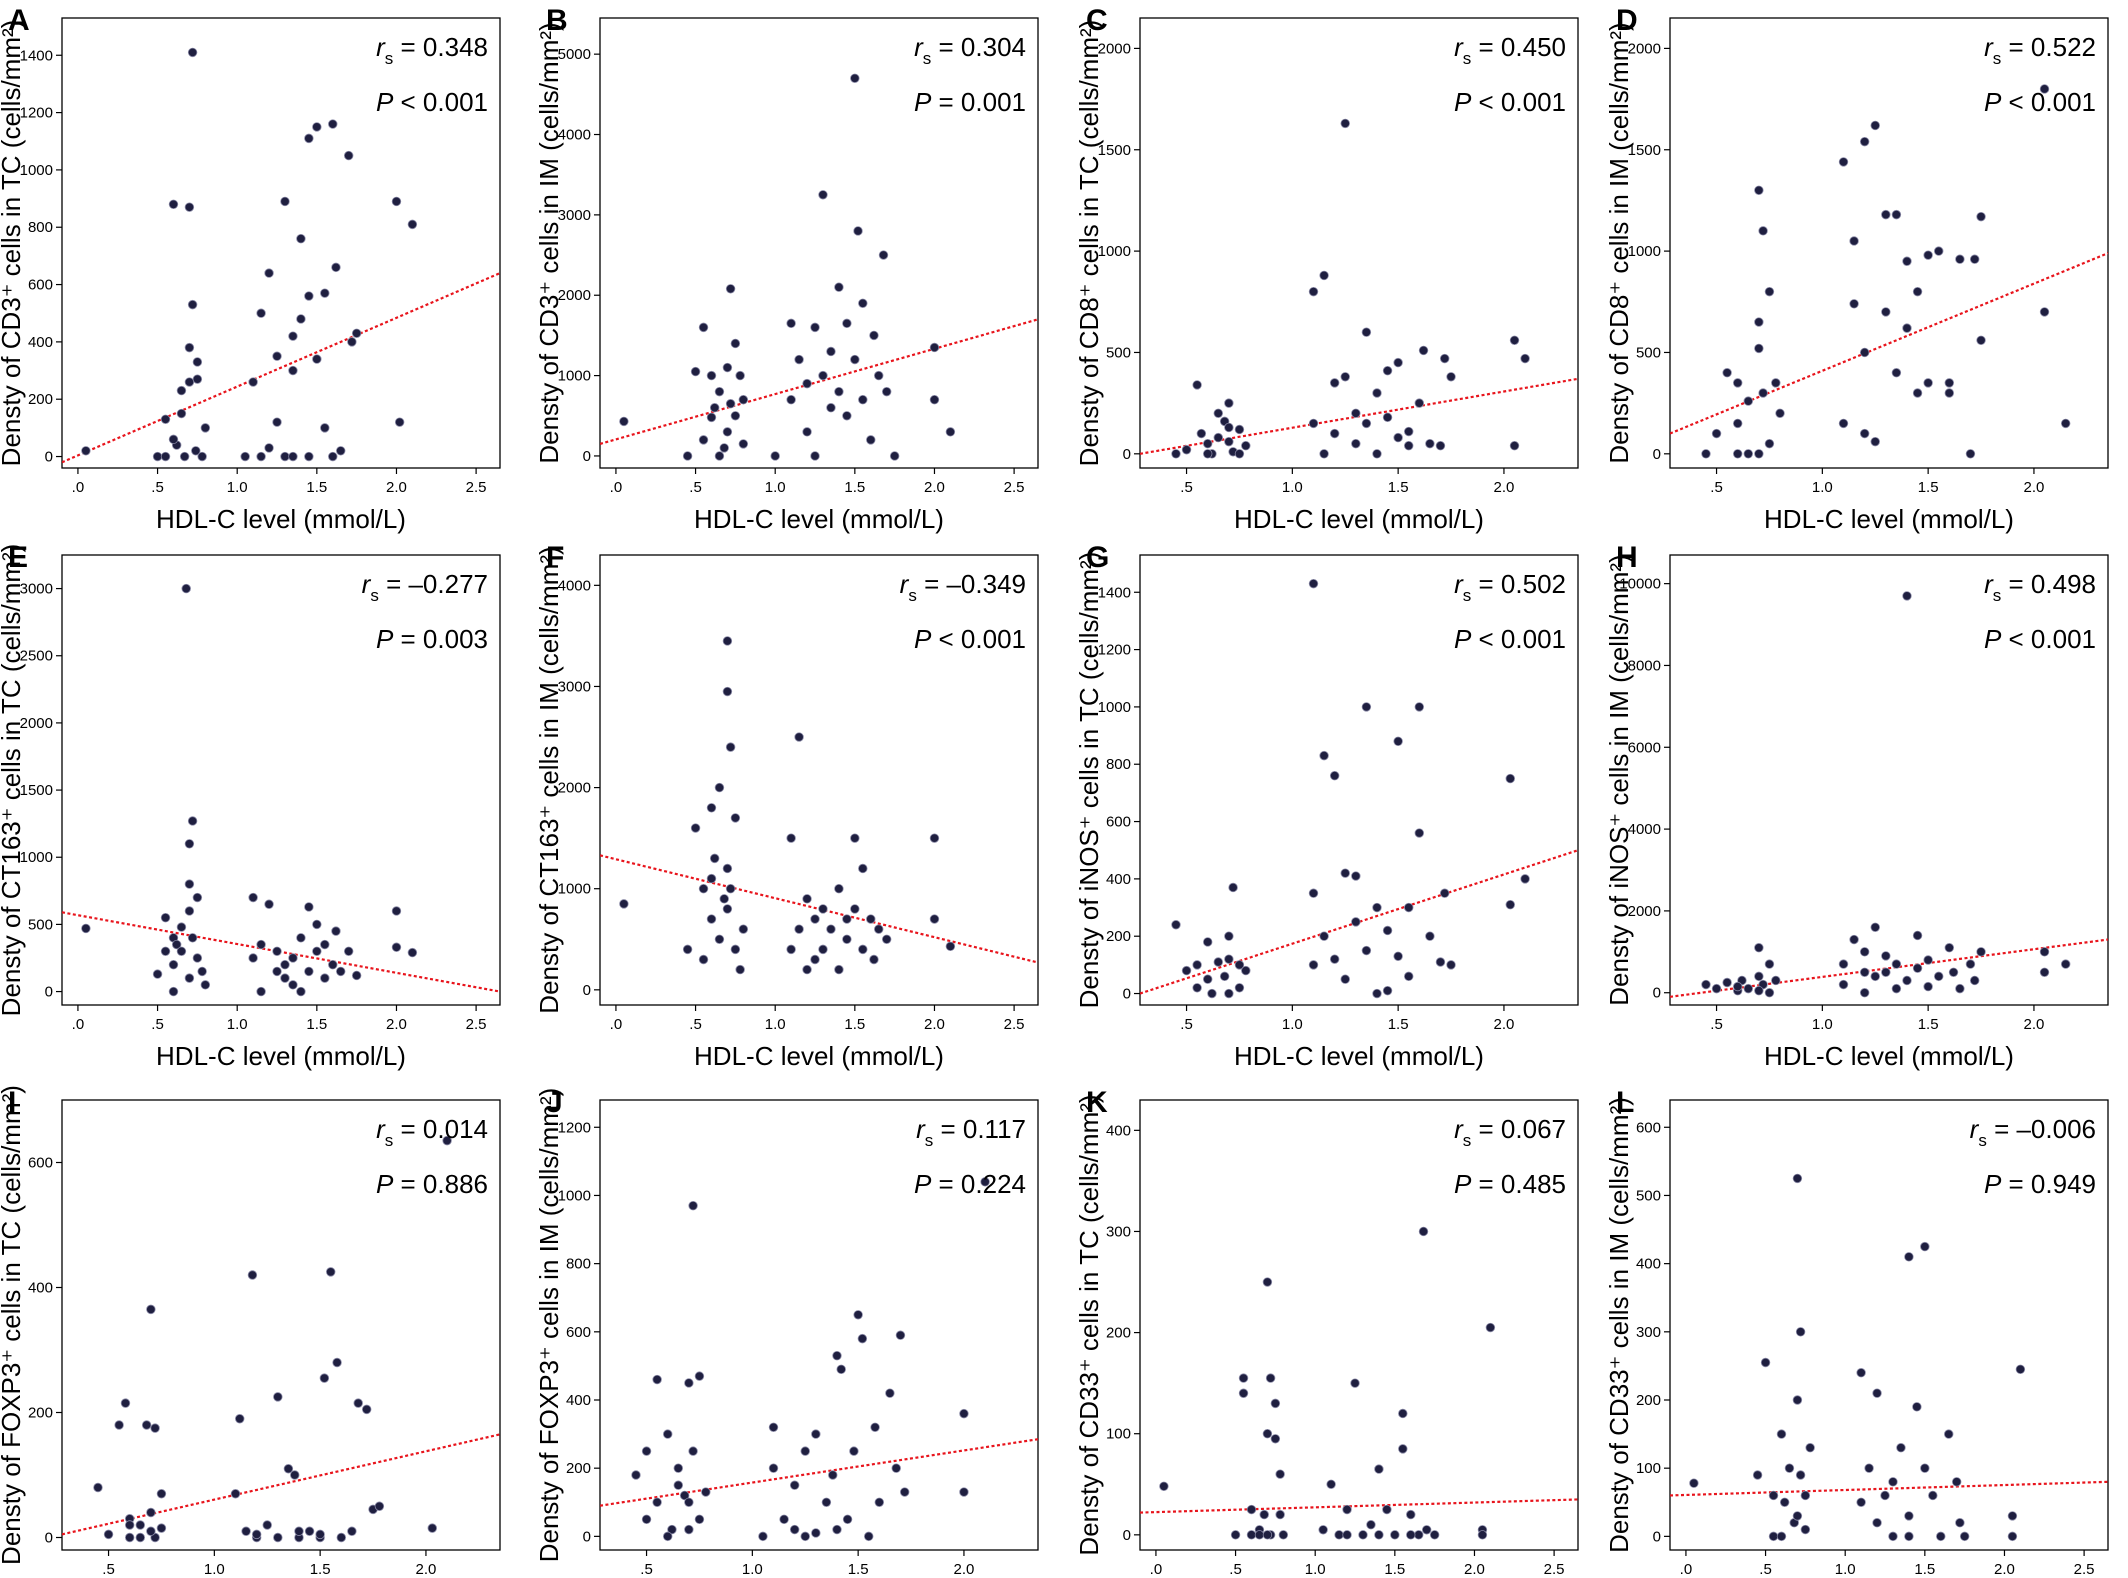 This screenshot has height=1578, width=2128. I want to click on x-axis-title: HDL-C level (mmol/L), so click(281, 519).